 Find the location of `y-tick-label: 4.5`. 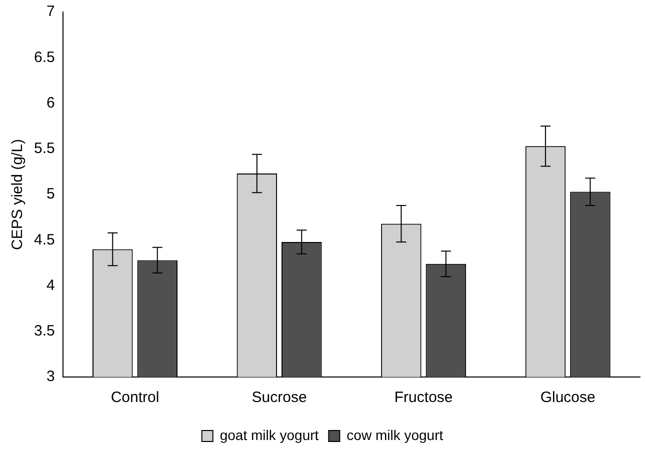

y-tick-label: 4.5 is located at coordinates (44, 239).